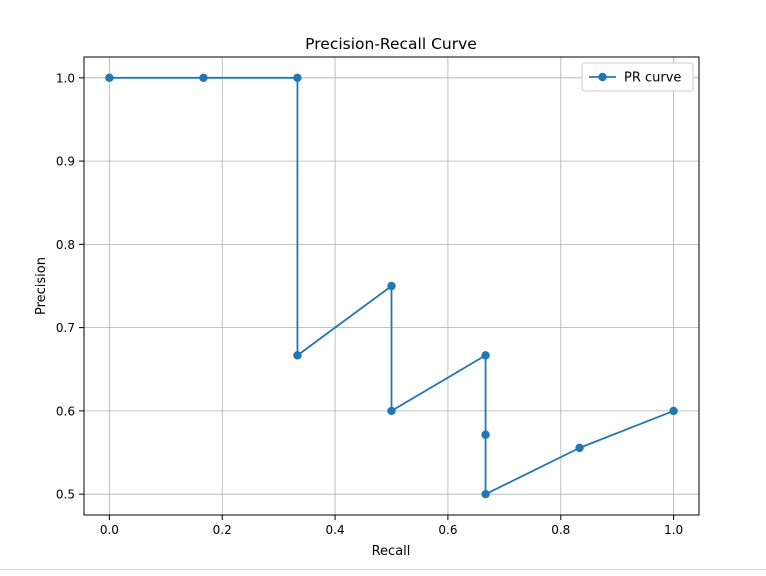 The image size is (766, 576). What do you see at coordinates (652, 78) in the screenshot?
I see `legend-label: PR curve` at bounding box center [652, 78].